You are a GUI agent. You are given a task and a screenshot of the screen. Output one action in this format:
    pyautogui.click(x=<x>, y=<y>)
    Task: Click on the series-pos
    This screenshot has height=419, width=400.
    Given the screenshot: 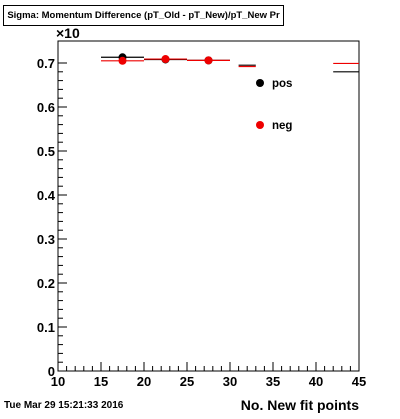 What is the action you would take?
    pyautogui.click(x=230, y=63)
    